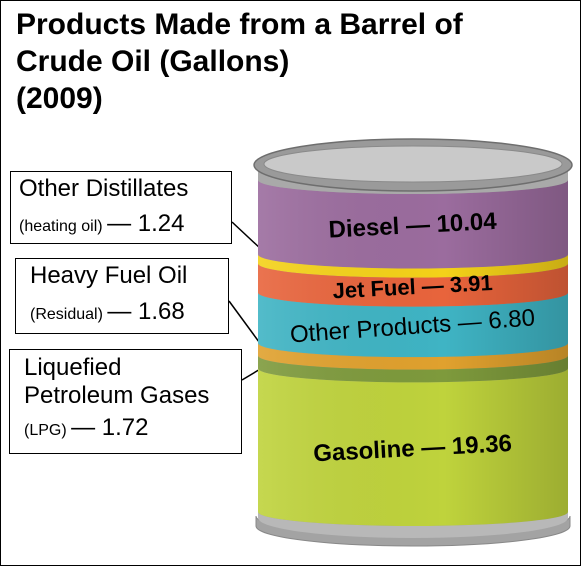 The height and width of the screenshot is (566, 581). Describe the element at coordinates (121, 207) in the screenshot. I see `callout-other-distillates: Other Distillates (heating oil) — 1.24` at that location.